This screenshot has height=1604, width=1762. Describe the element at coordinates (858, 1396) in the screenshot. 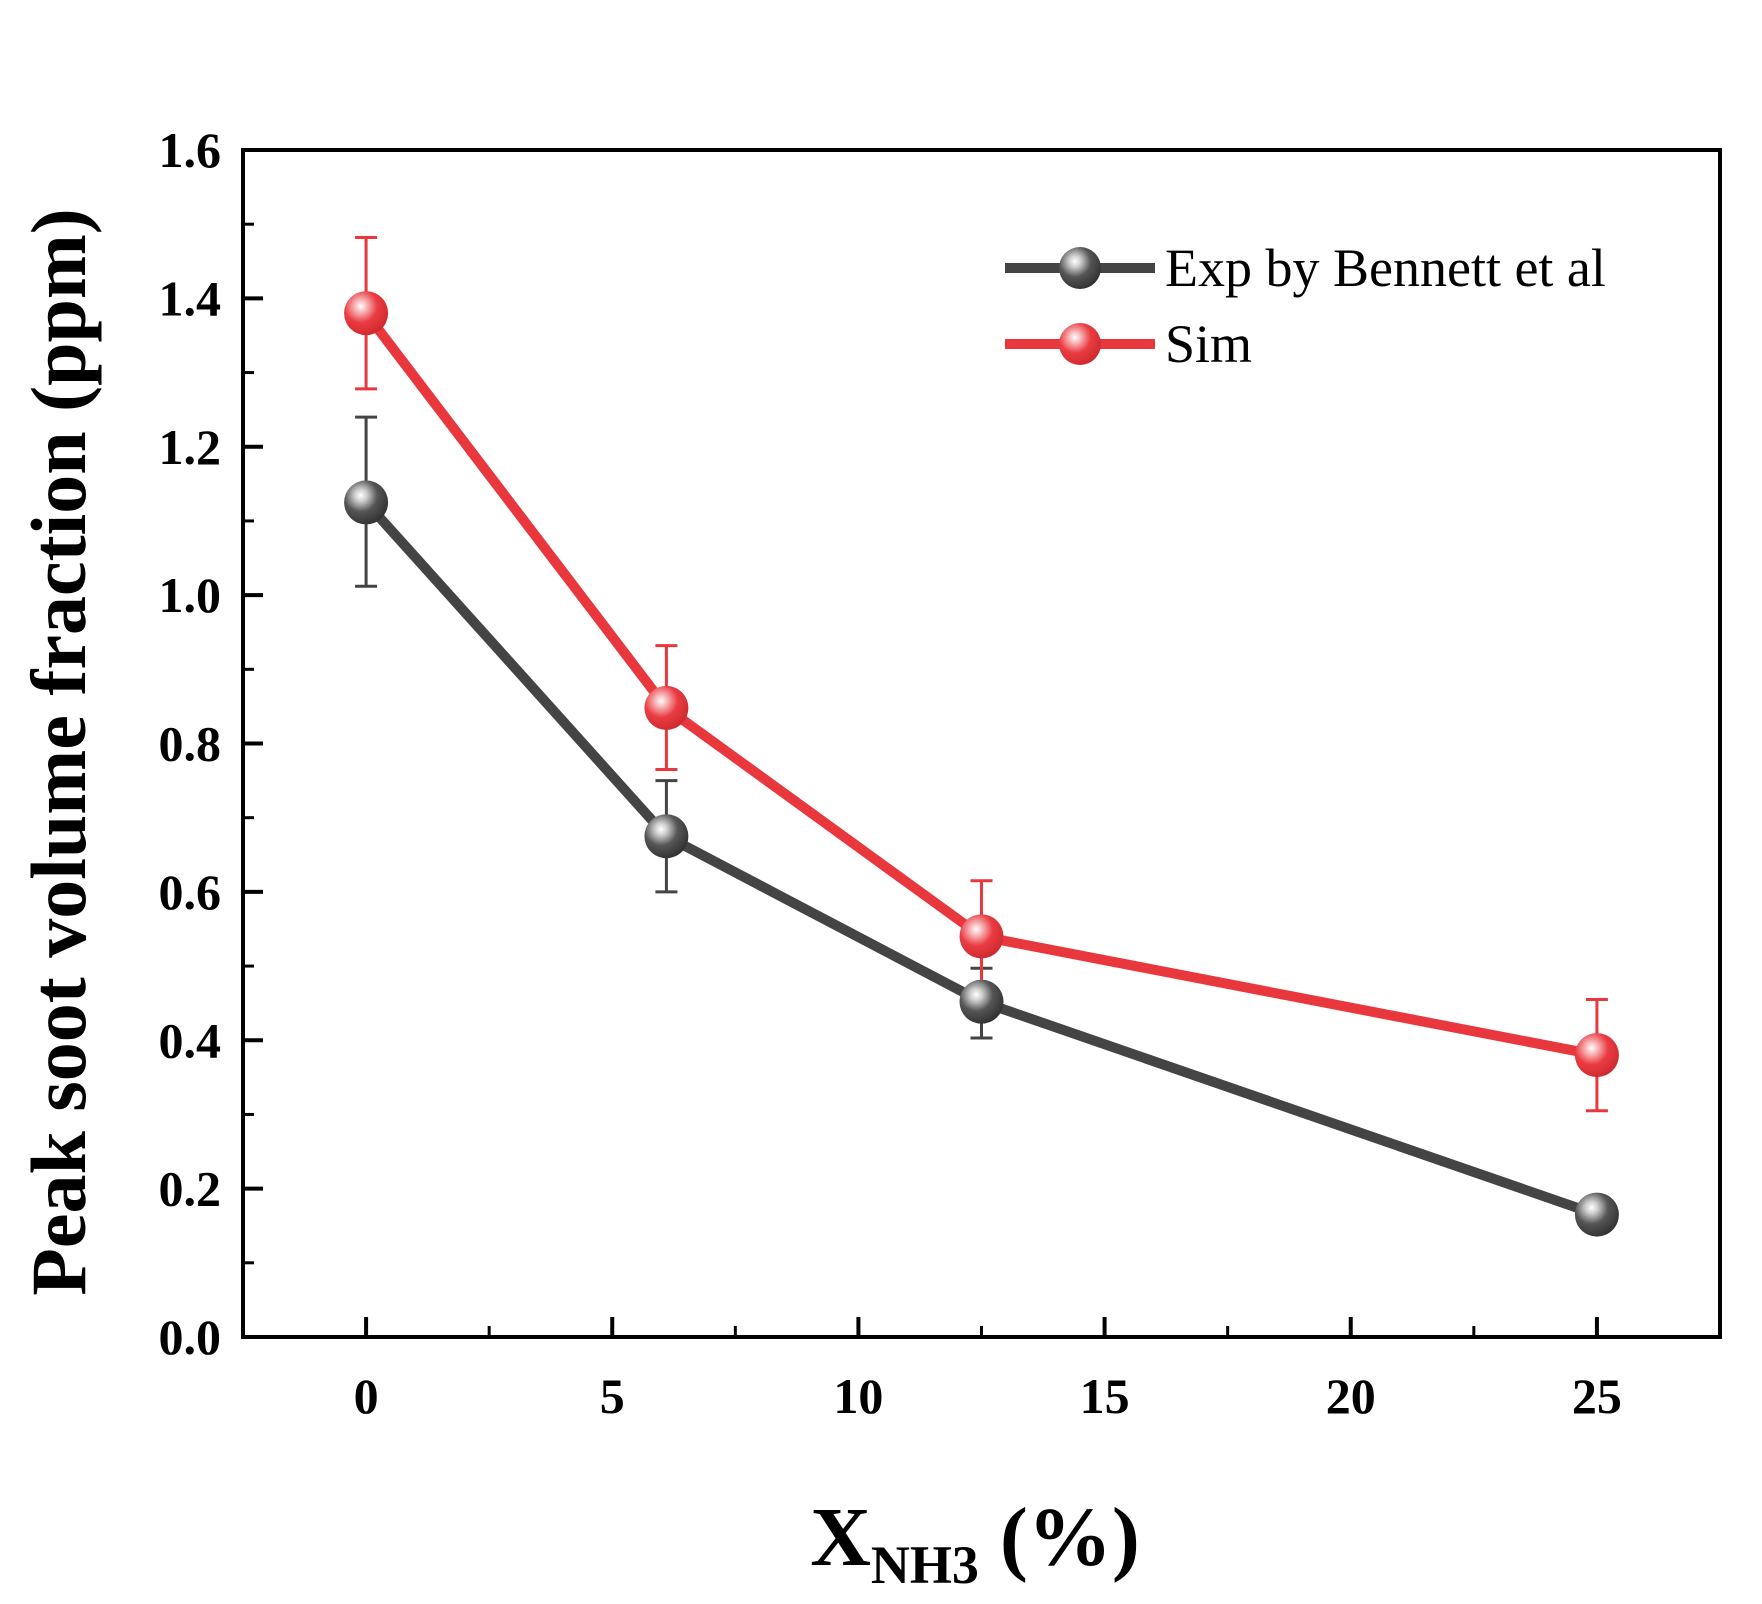

I see `x-tick-label: 10` at that location.